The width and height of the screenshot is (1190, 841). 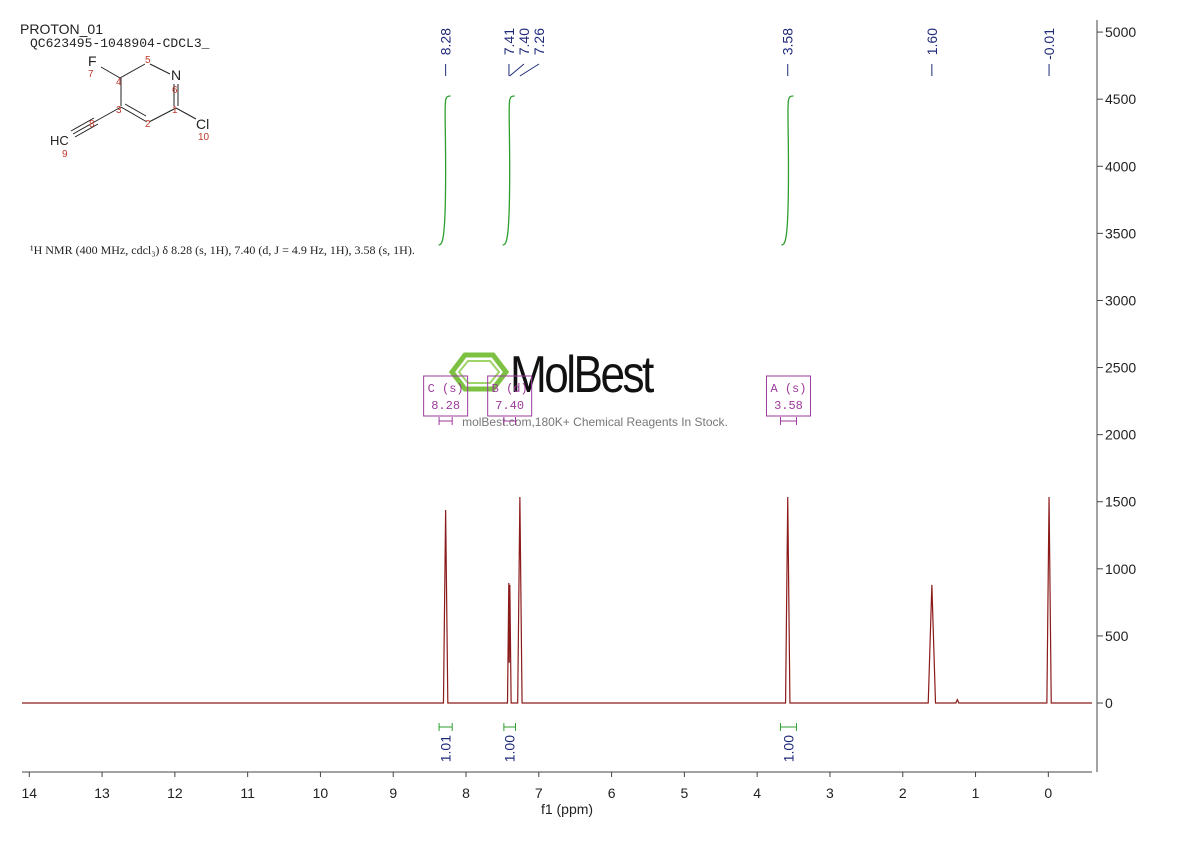 I want to click on logo-hexagon-inner, so click(x=479, y=372).